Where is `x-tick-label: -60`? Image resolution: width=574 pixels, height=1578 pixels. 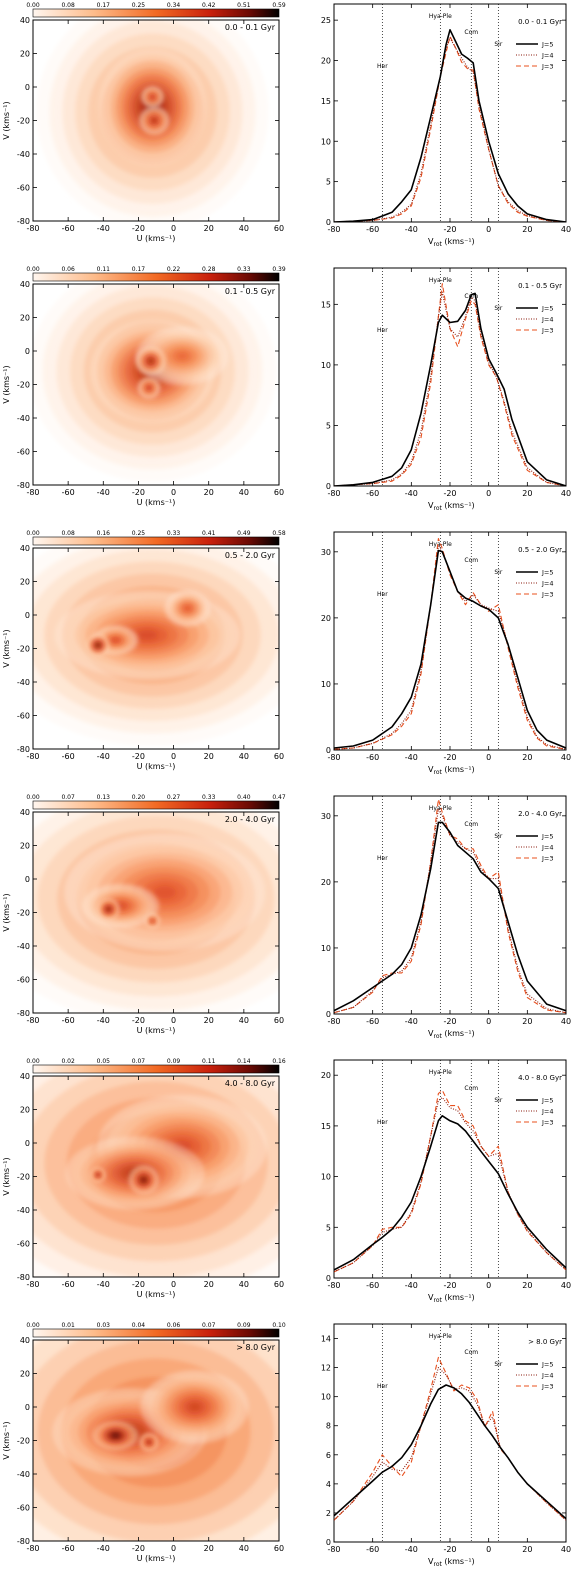
x-tick-label: -60 is located at coordinates (372, 1021).